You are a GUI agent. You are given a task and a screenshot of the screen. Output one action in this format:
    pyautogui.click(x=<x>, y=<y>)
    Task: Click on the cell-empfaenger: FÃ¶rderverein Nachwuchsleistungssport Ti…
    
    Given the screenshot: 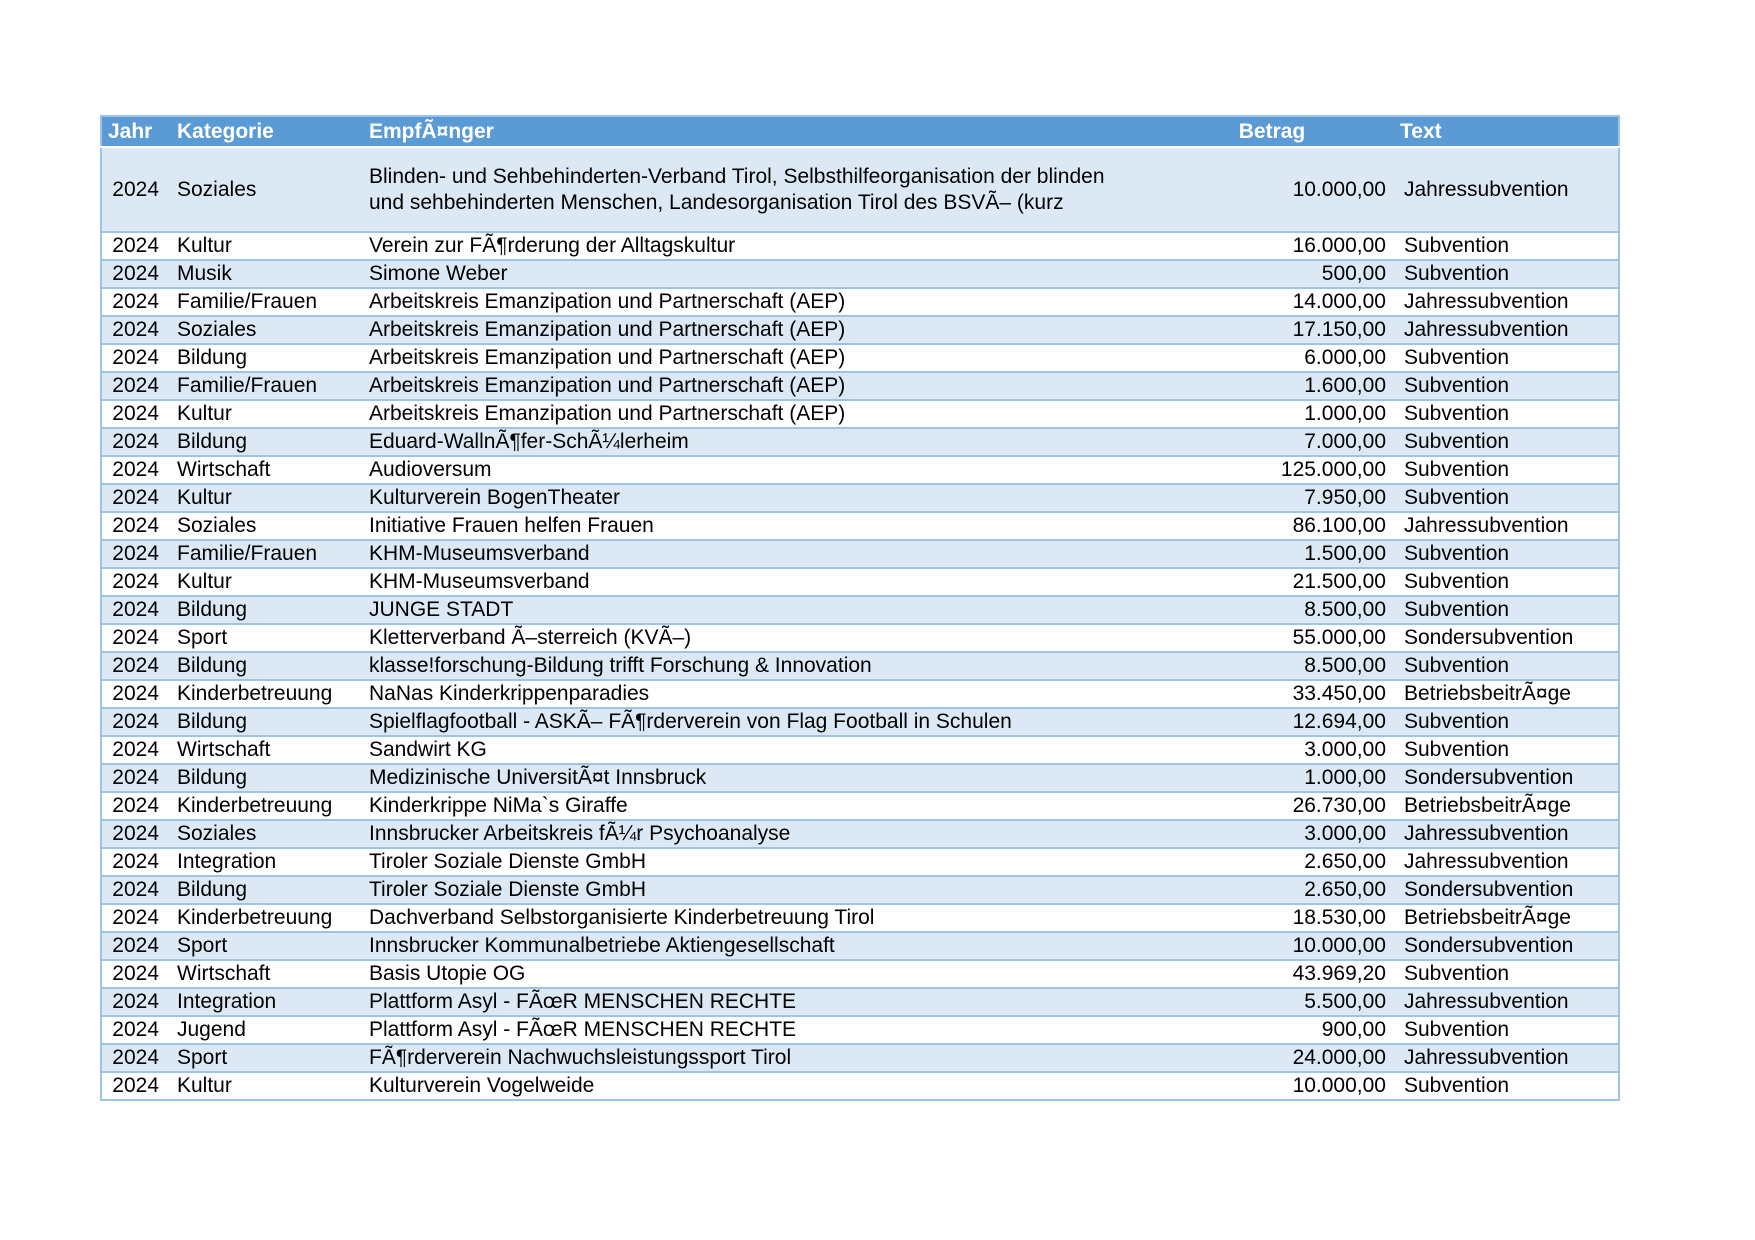 What is the action you would take?
    pyautogui.click(x=580, y=1057)
    